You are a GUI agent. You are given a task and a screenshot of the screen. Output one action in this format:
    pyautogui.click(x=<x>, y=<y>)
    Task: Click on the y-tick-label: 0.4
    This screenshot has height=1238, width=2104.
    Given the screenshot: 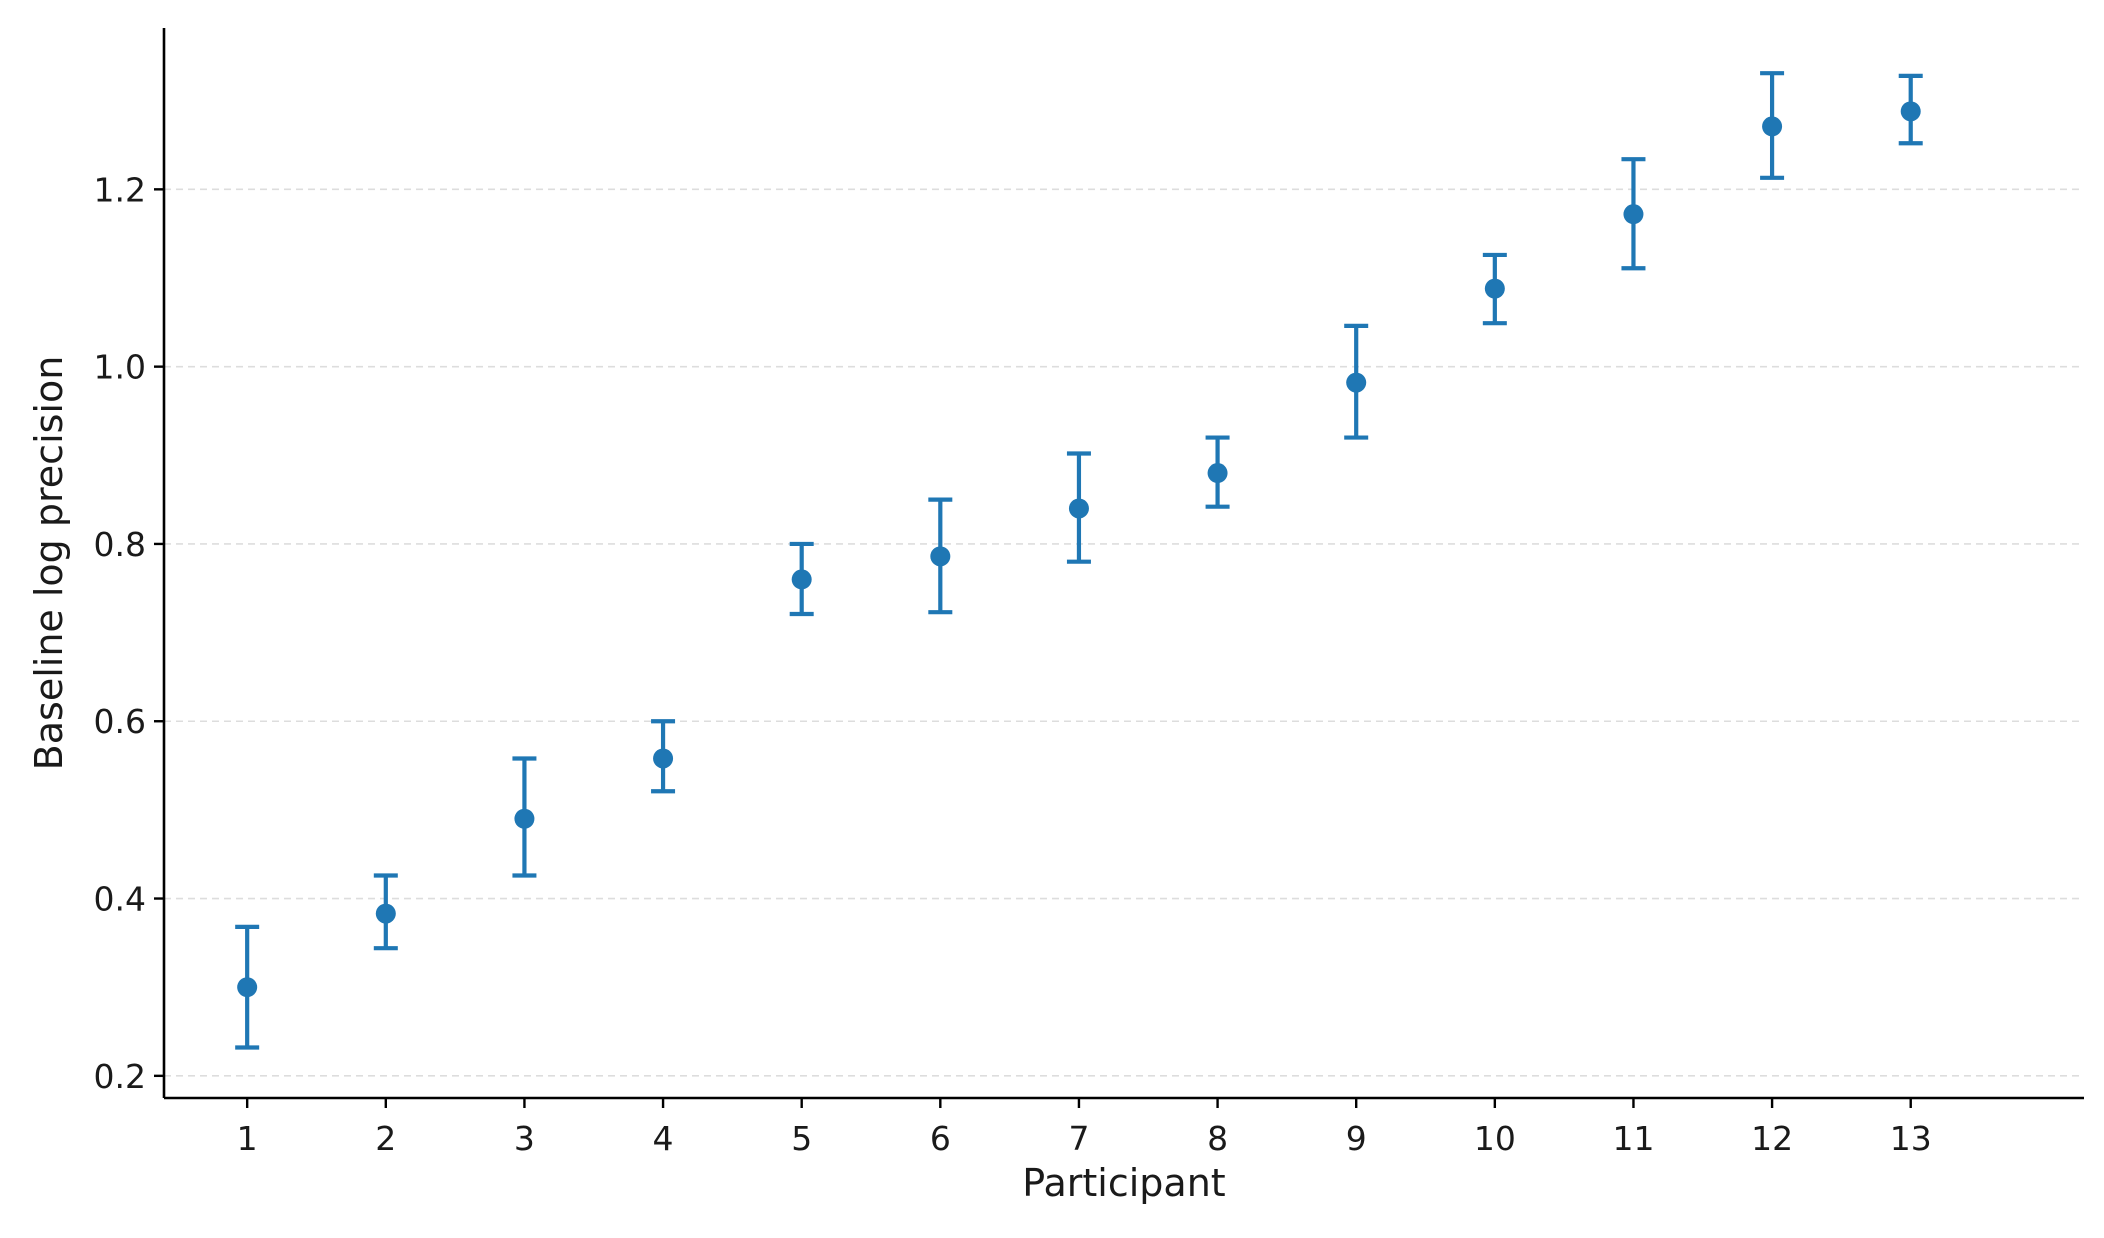 What is the action you would take?
    pyautogui.click(x=120, y=899)
    